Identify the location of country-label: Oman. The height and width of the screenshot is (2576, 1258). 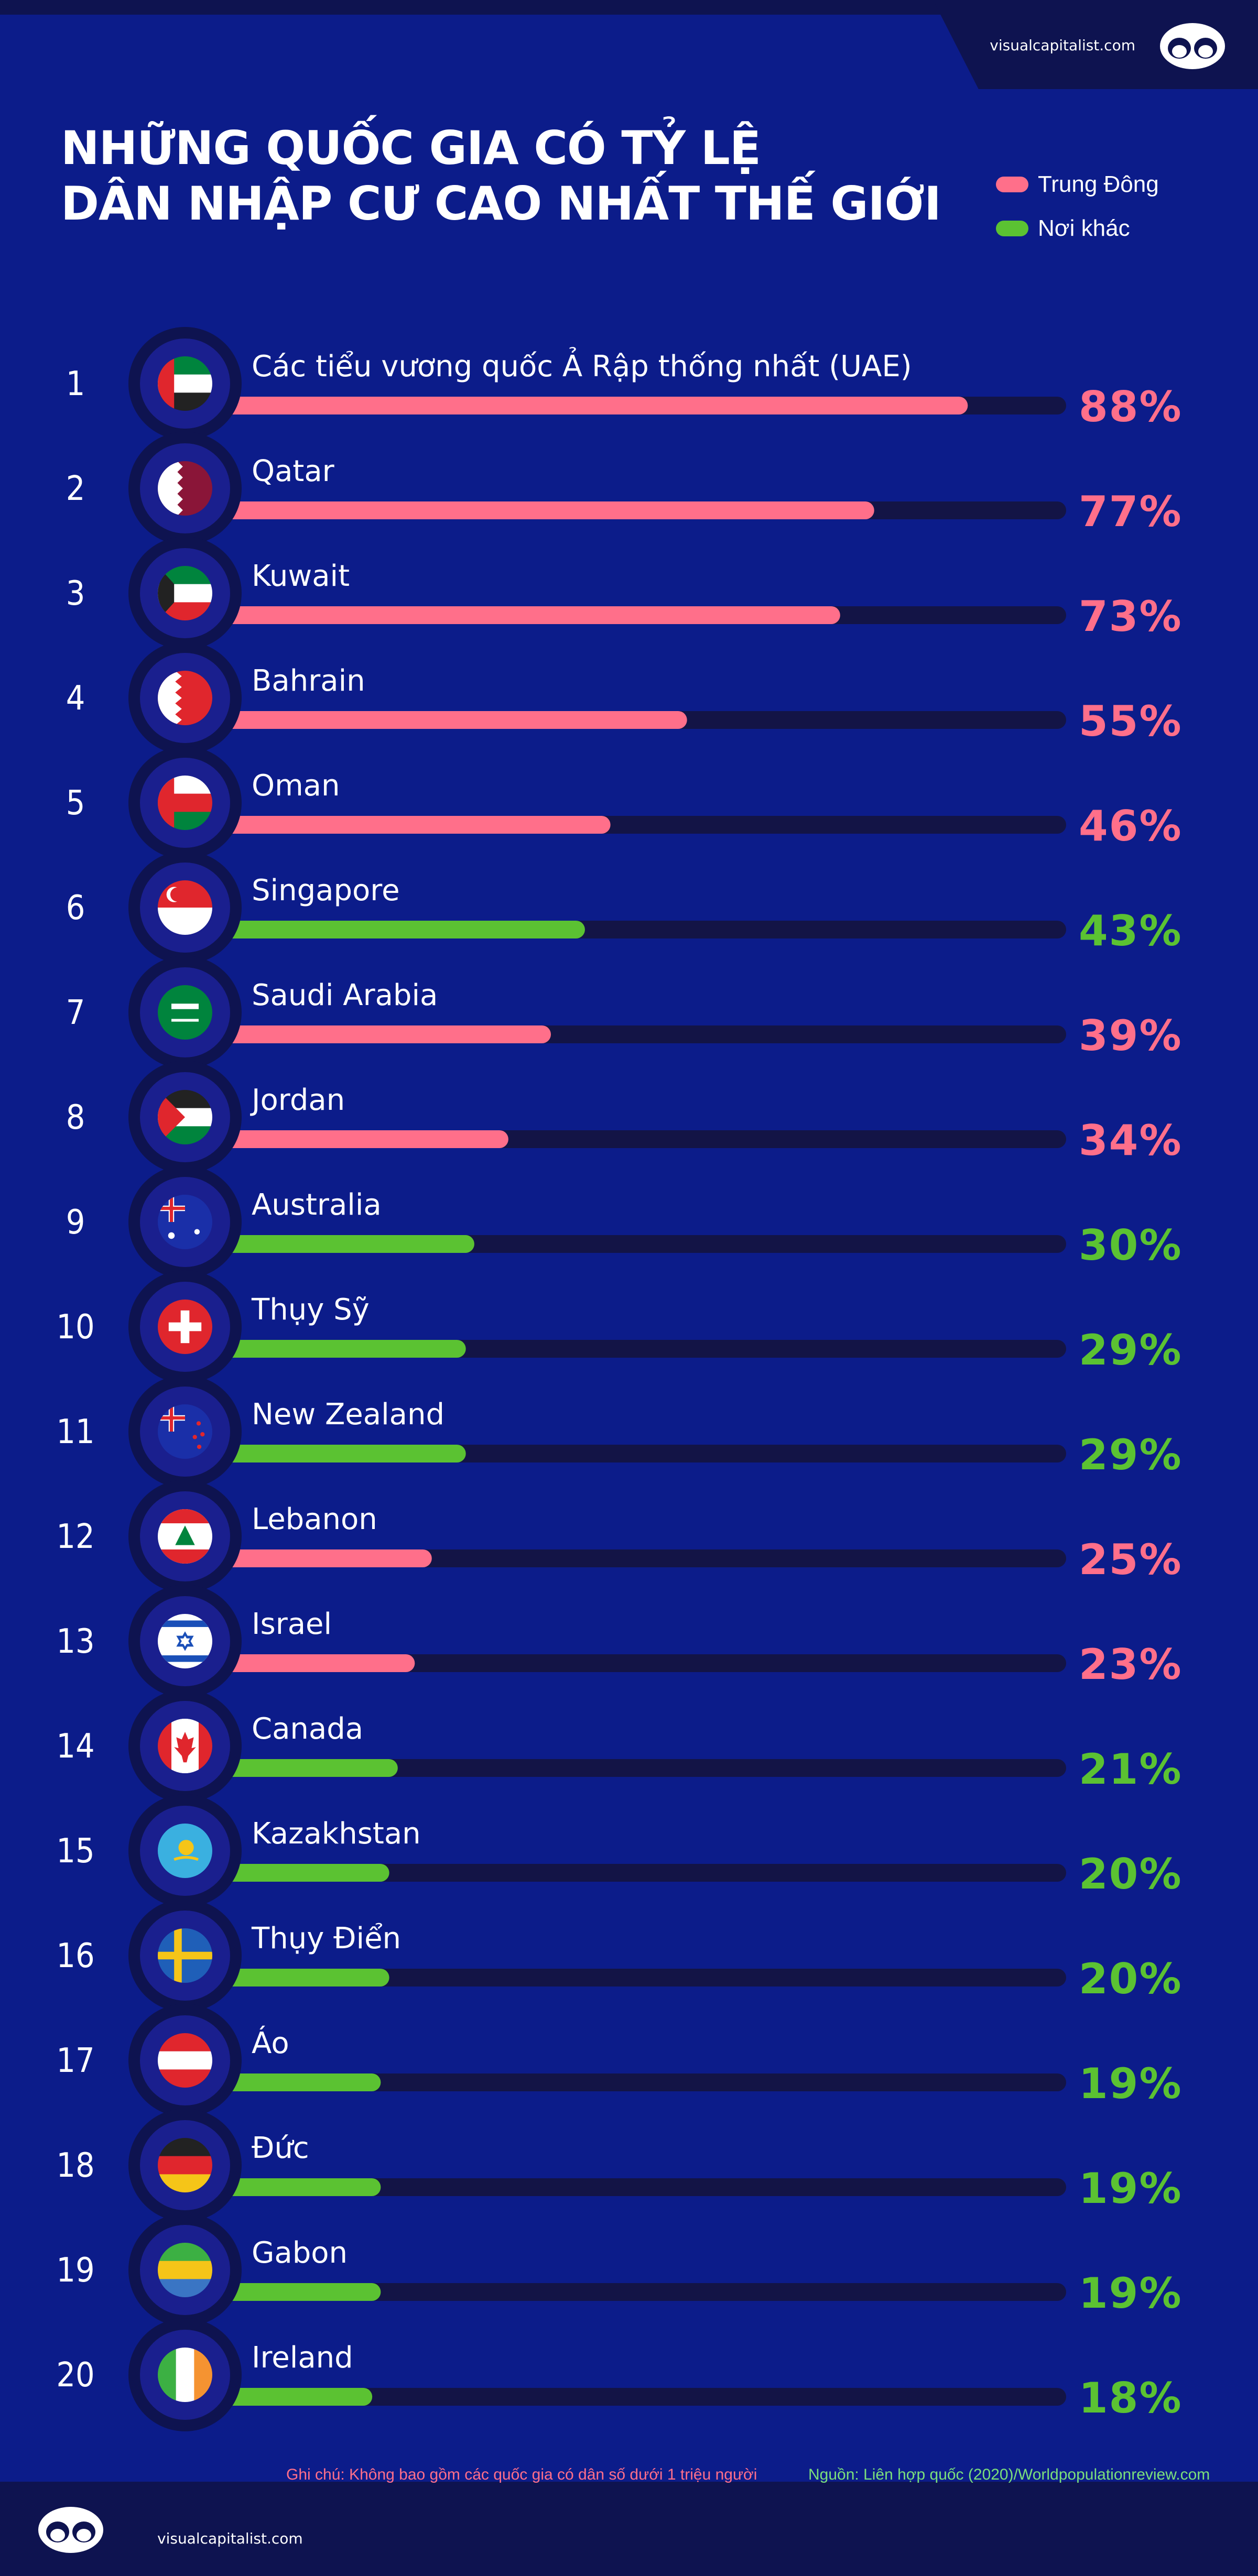
(296, 786).